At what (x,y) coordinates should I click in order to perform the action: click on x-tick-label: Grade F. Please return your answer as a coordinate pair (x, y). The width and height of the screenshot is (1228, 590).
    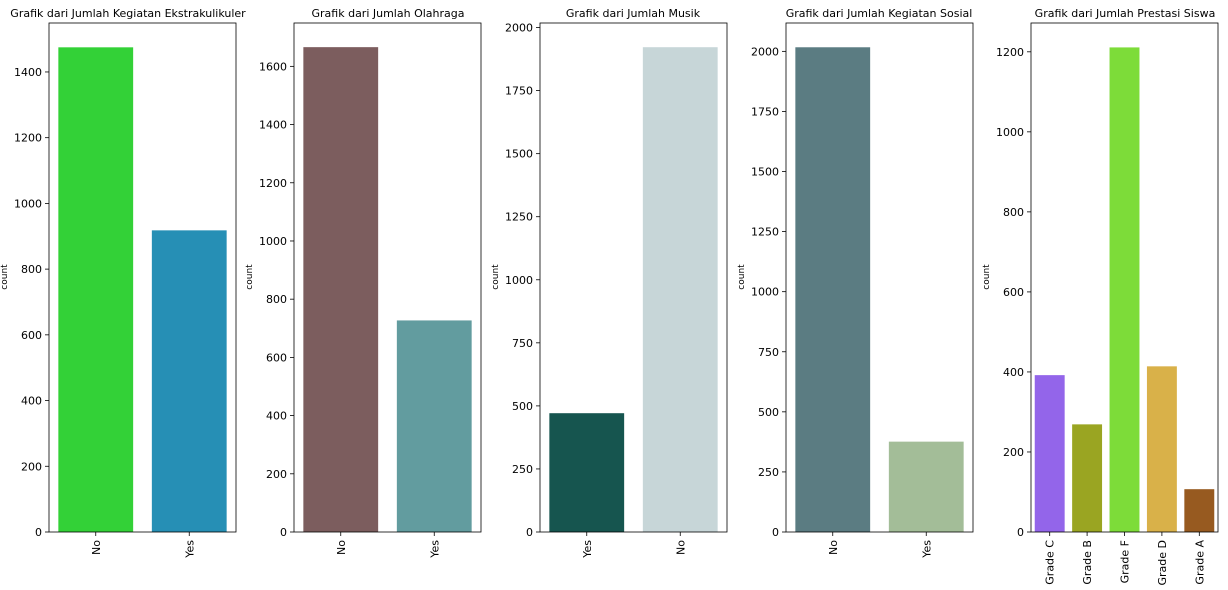
    Looking at the image, I should click on (1125, 561).